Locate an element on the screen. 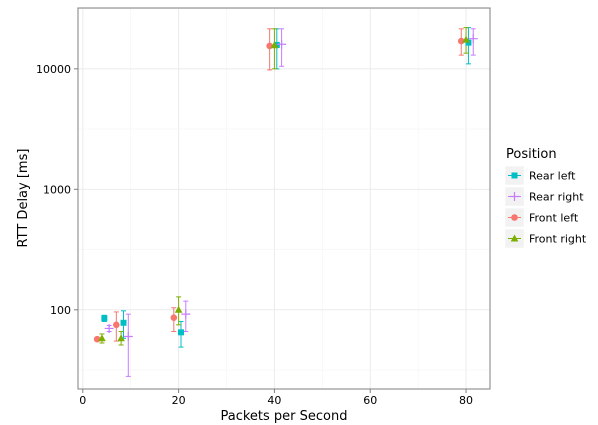 This screenshot has width=598, height=425. y-tick-label: 10000 is located at coordinates (53, 69).